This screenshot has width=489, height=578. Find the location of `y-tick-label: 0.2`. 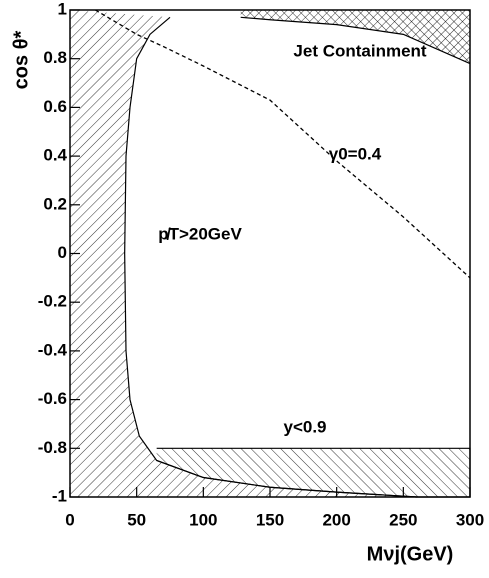

y-tick-label: 0.2 is located at coordinates (55, 203).